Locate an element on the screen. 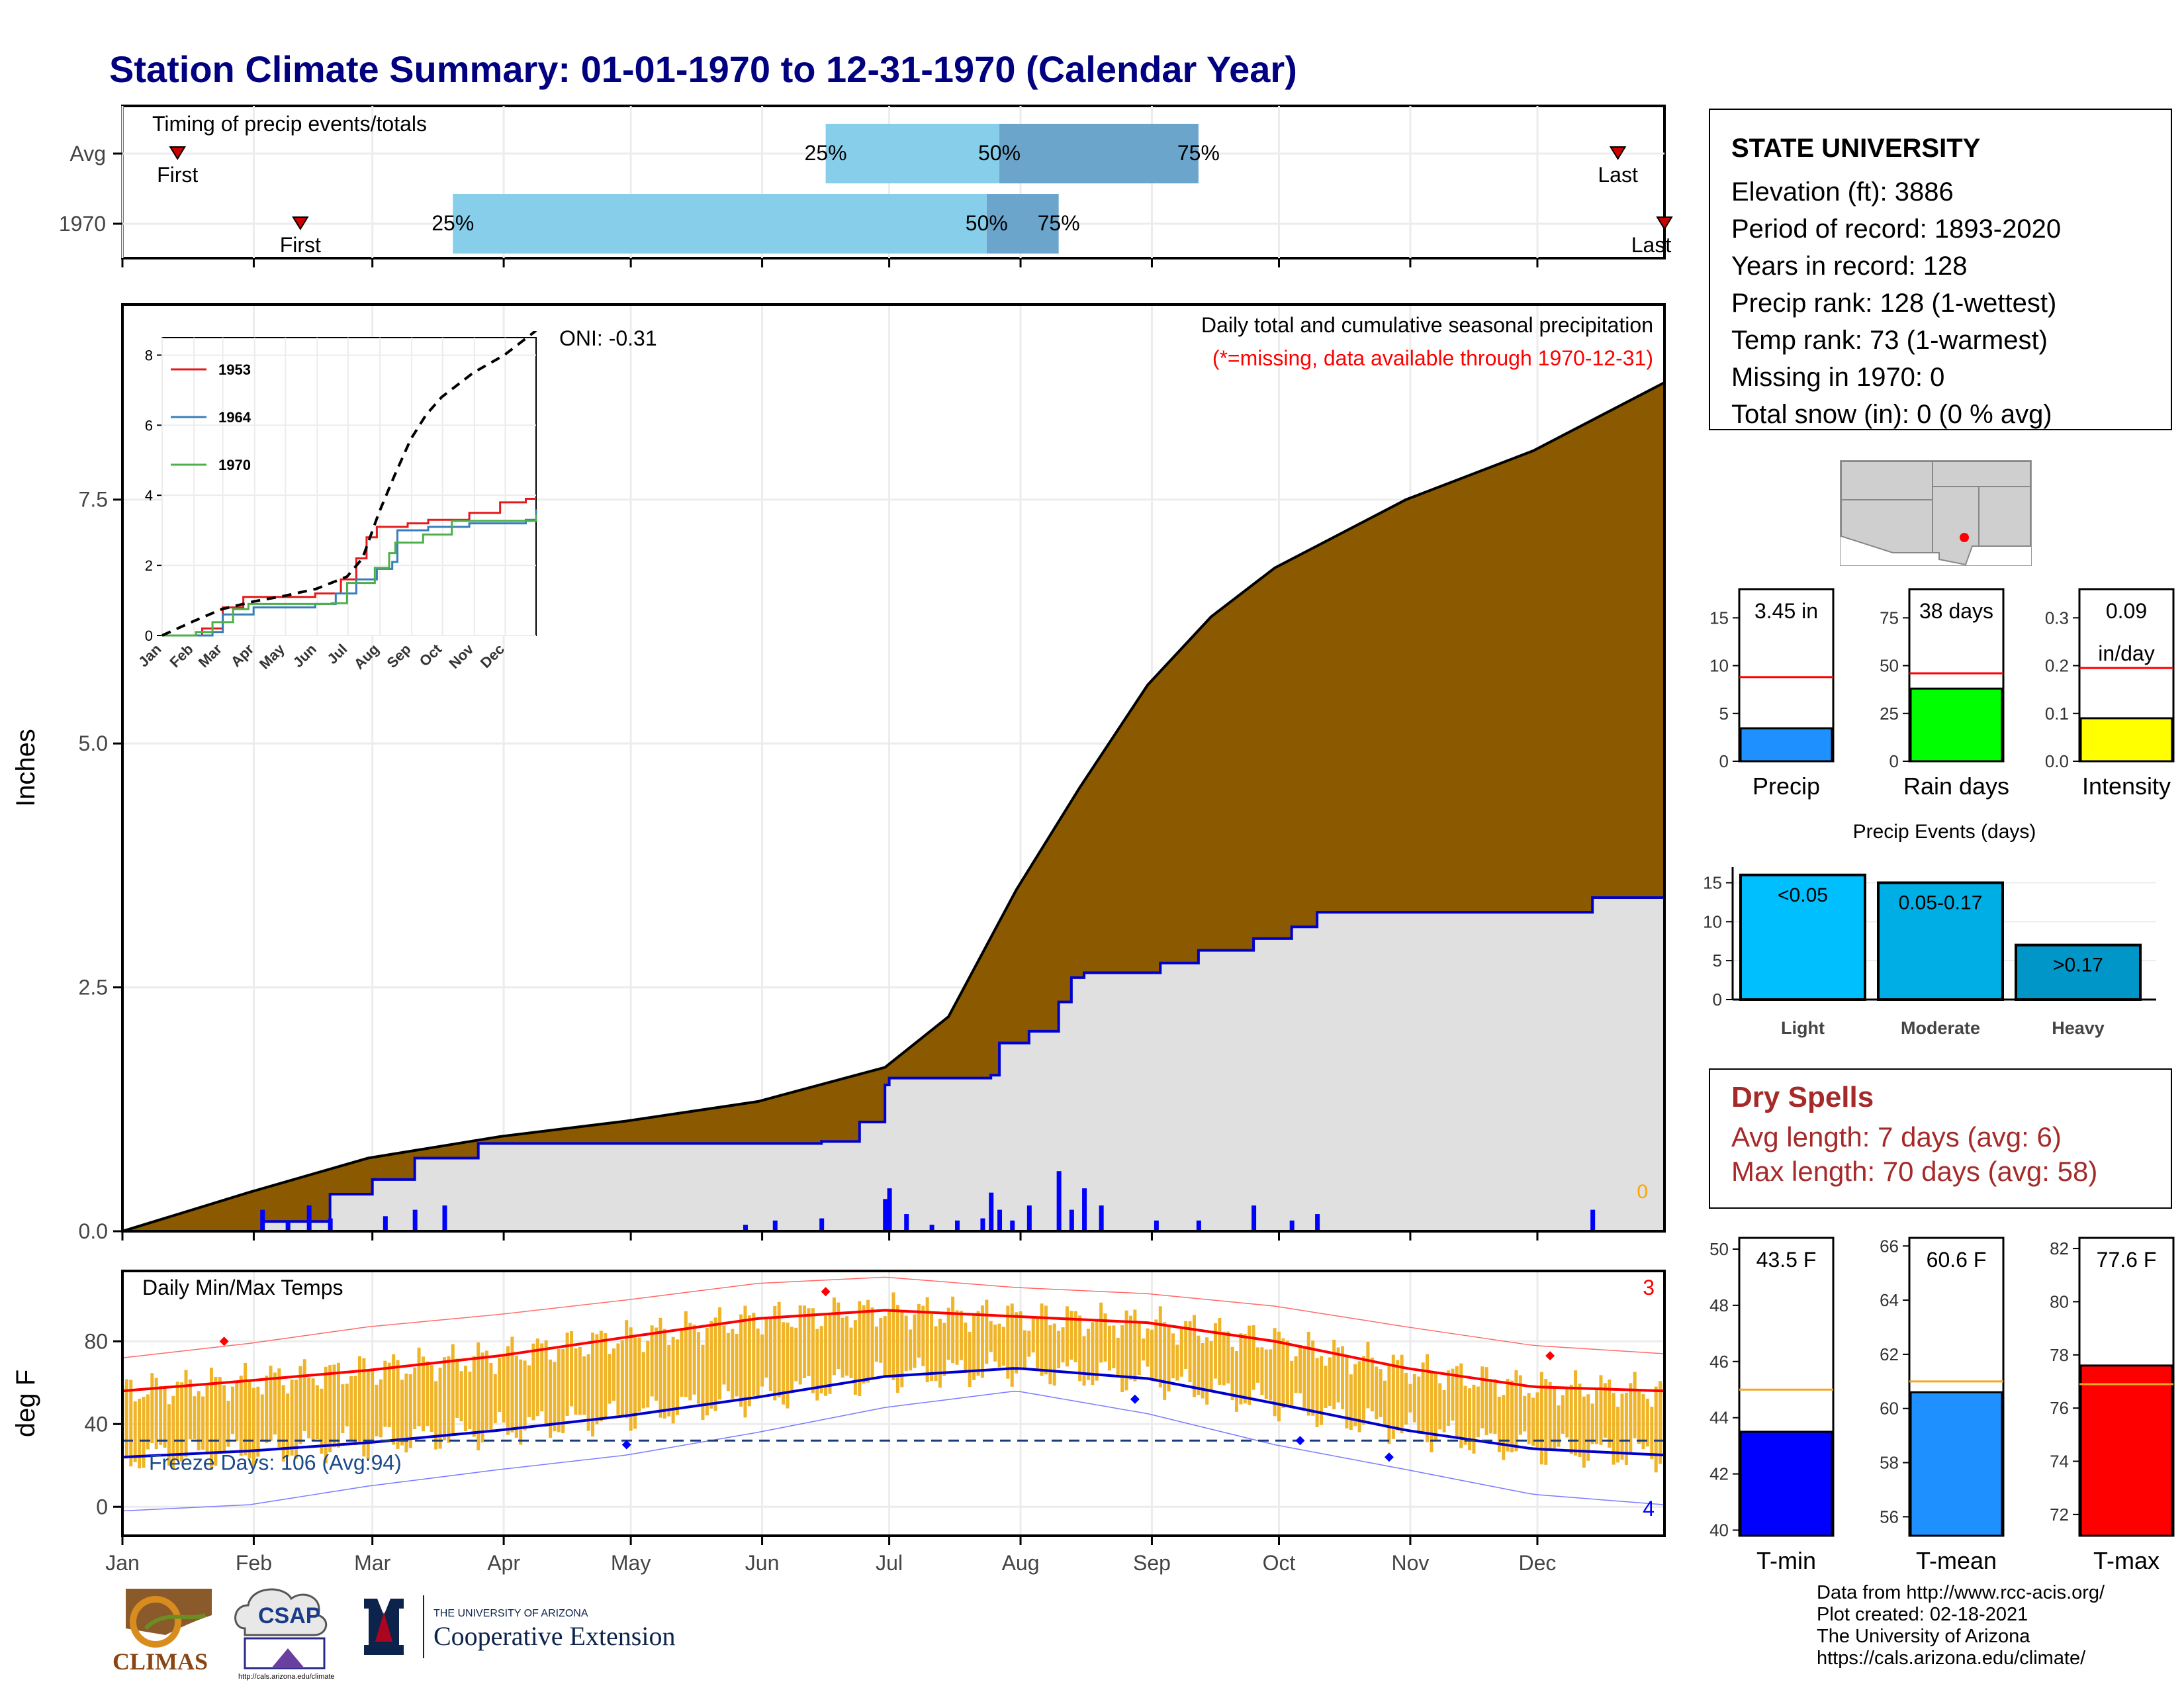 The height and width of the screenshot is (1688, 2184). precip-events-y-tick-label: 5 is located at coordinates (1718, 960).